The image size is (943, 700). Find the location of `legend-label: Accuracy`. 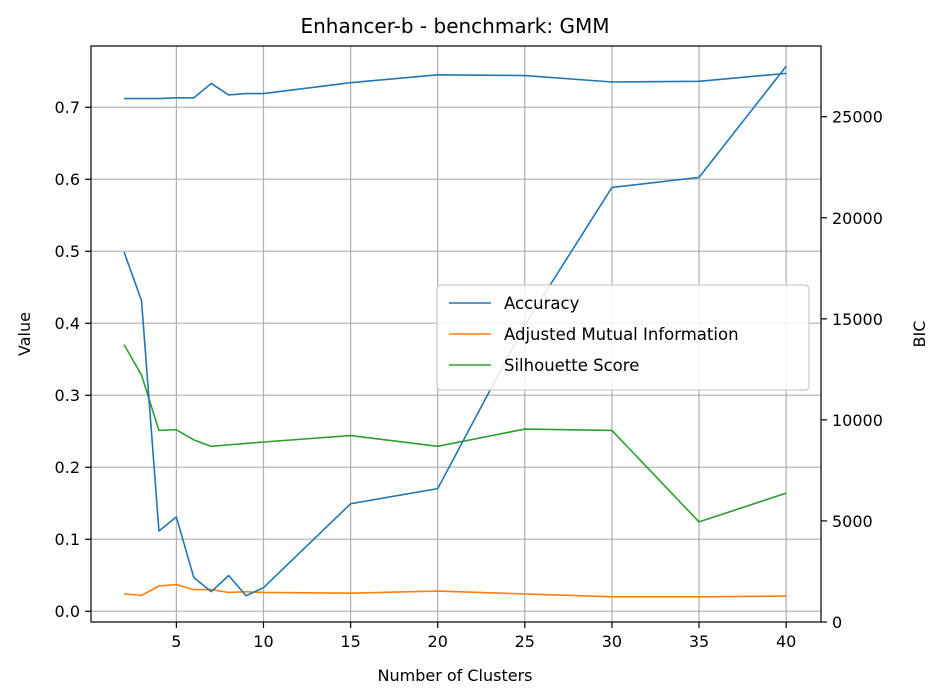

legend-label: Accuracy is located at coordinates (542, 303).